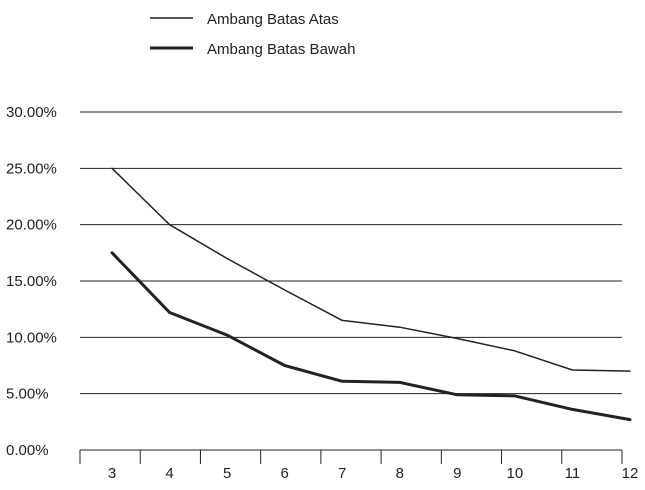  Describe the element at coordinates (27, 450) in the screenshot. I see `y-tick-label: 0.00%` at that location.